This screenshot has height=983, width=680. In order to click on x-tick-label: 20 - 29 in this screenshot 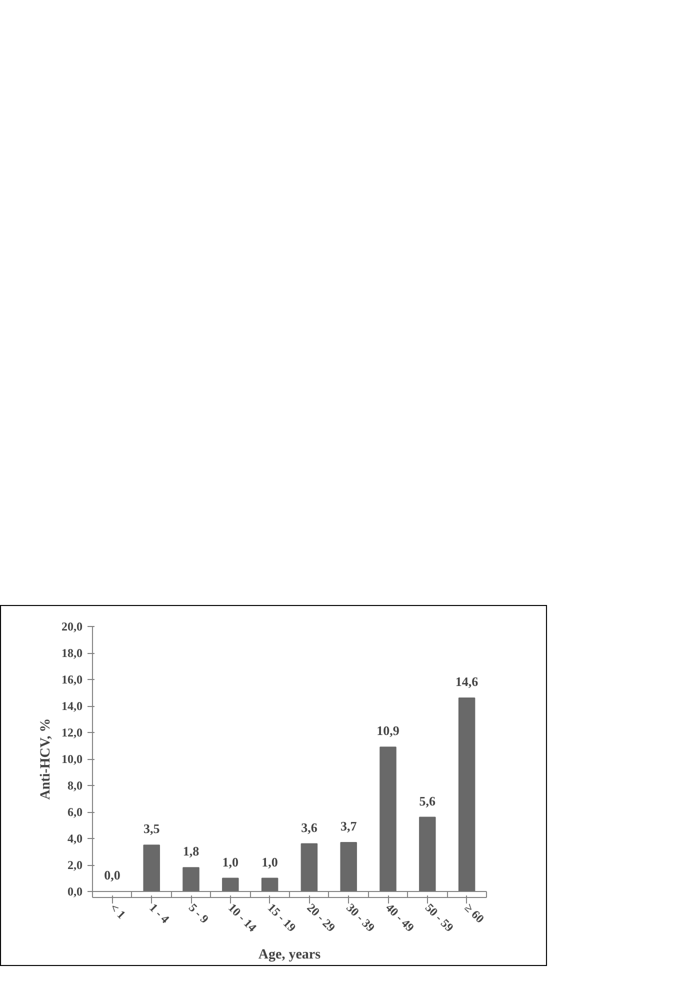, I will do `click(321, 917)`.